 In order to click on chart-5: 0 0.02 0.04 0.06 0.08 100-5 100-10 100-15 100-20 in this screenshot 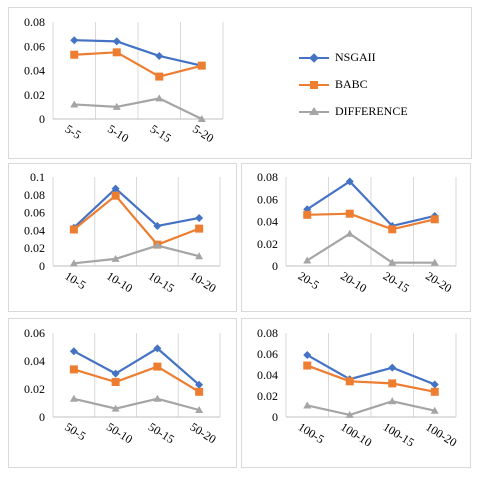, I will do `click(358, 388)`.